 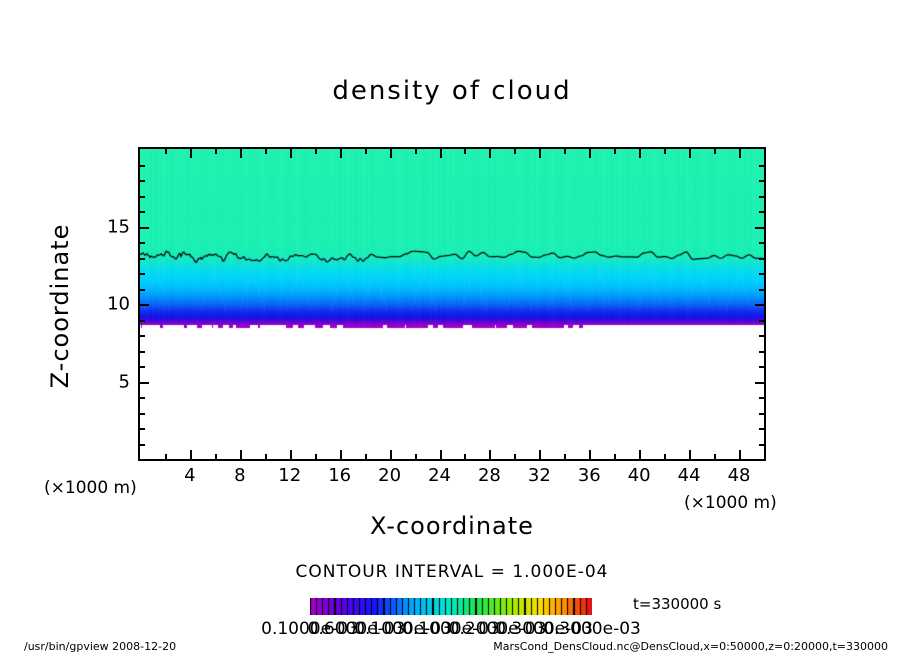 What do you see at coordinates (739, 475) in the screenshot?
I see `x-tick-label: 48` at bounding box center [739, 475].